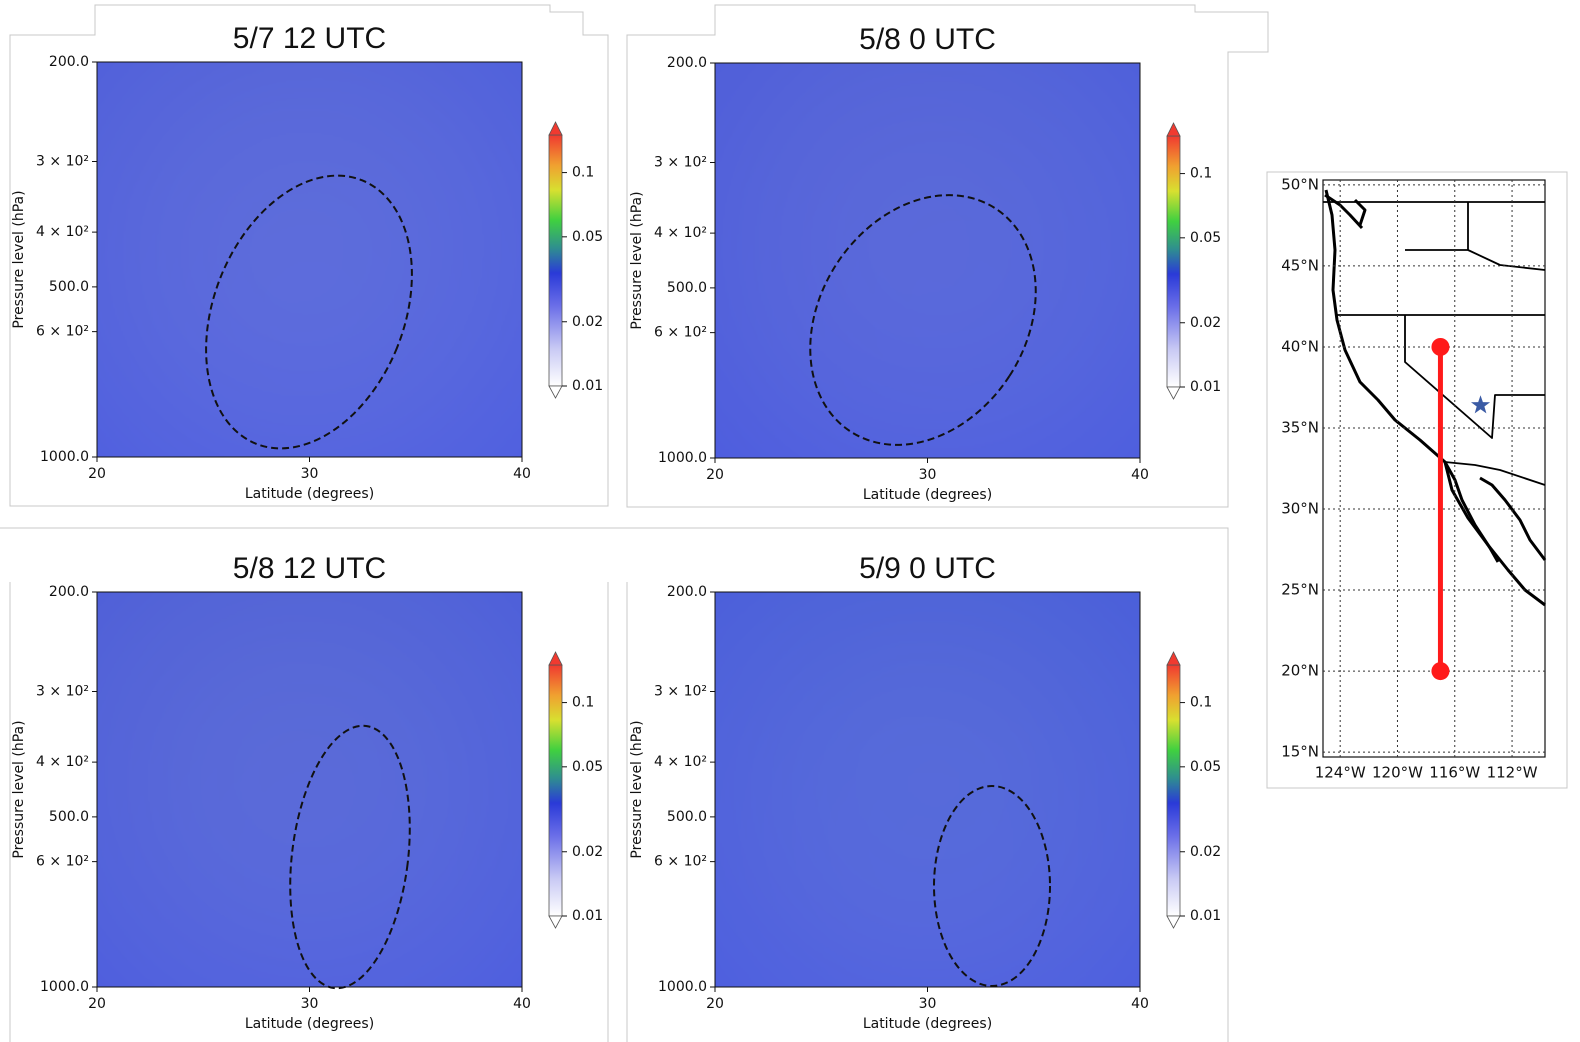 The height and width of the screenshot is (1042, 1580). What do you see at coordinates (1397, 773) in the screenshot?
I see `x-tick-label: 120°W` at bounding box center [1397, 773].